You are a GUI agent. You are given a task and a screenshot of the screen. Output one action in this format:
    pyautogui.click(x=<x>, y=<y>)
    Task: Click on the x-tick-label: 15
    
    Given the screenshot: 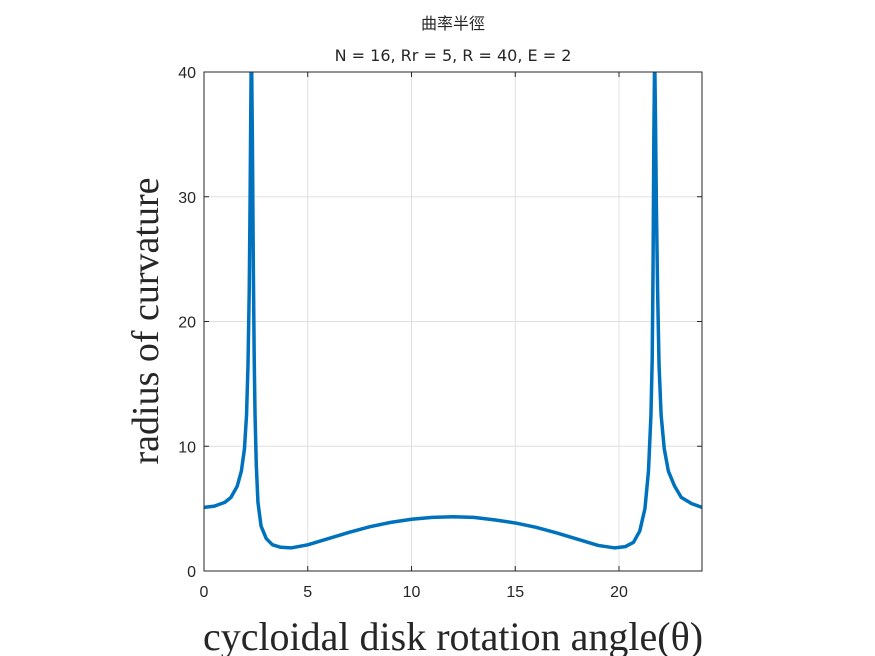 What is the action you would take?
    pyautogui.click(x=515, y=592)
    